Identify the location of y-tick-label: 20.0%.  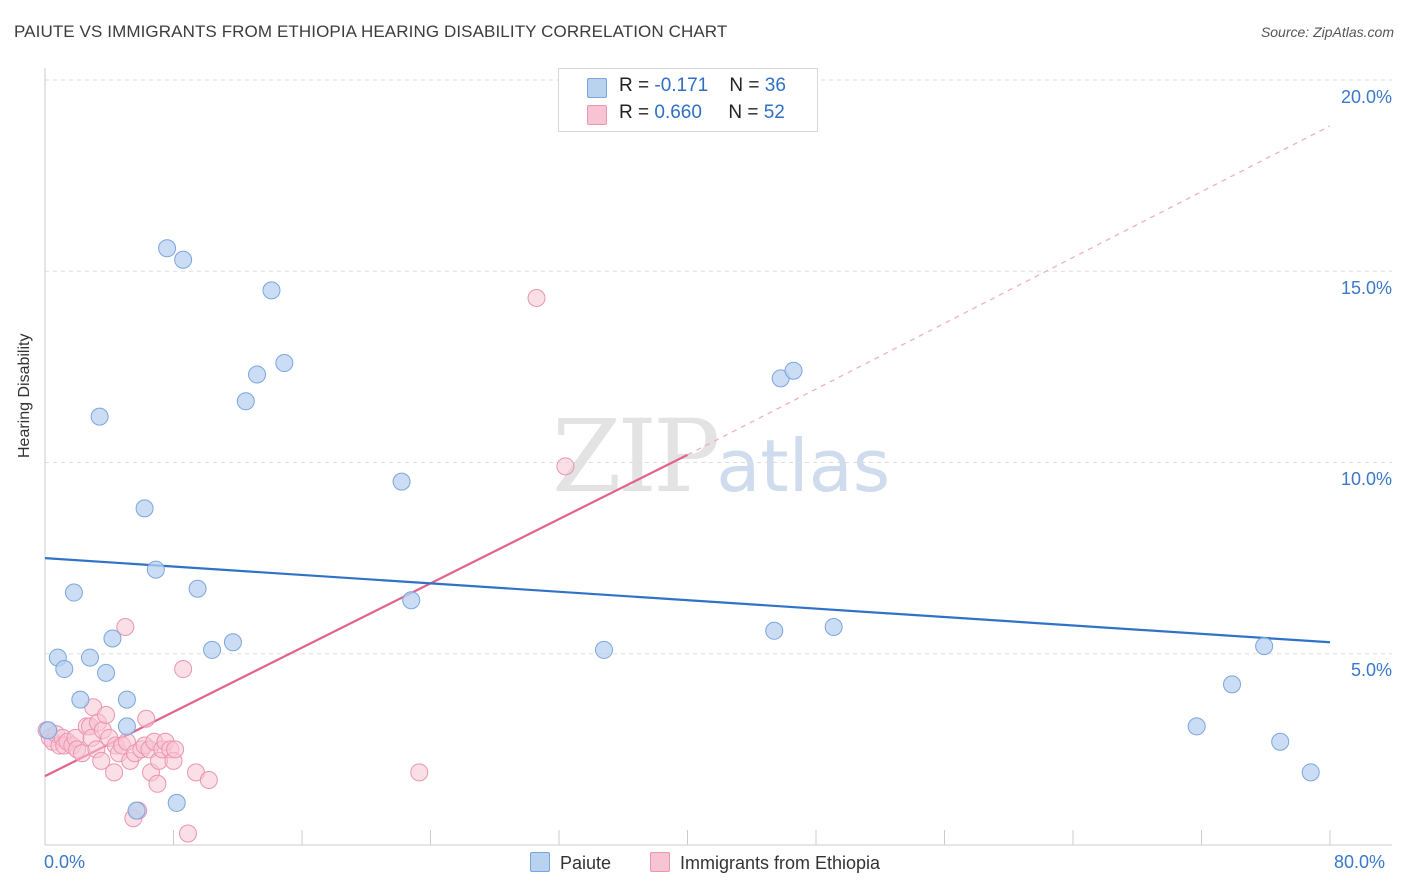
(1366, 97).